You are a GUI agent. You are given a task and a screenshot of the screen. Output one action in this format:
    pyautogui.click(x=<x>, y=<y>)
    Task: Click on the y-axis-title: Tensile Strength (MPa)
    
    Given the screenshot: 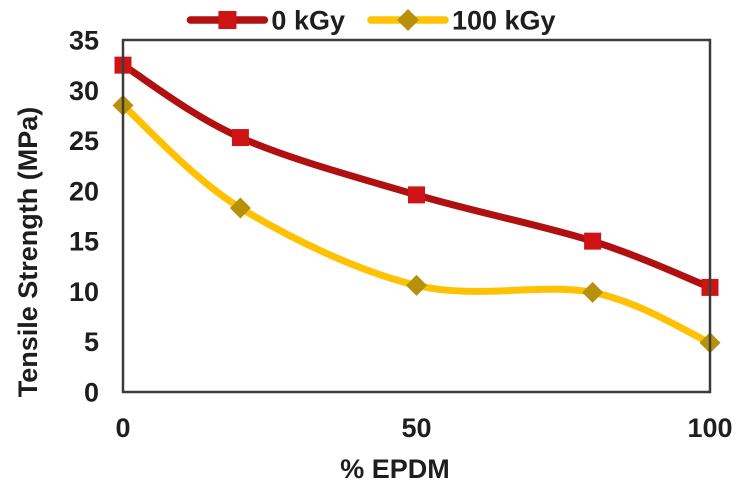 What is the action you would take?
    pyautogui.click(x=28, y=252)
    